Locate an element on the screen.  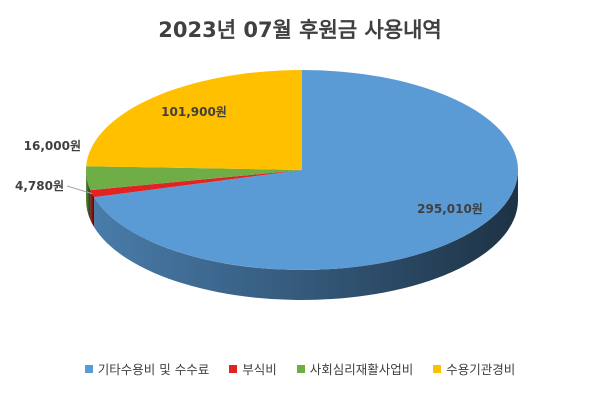
legend: 기타수용비 및 수수료 부식비 사회심리재활사업비 수용기관경비 is located at coordinates (300, 368).